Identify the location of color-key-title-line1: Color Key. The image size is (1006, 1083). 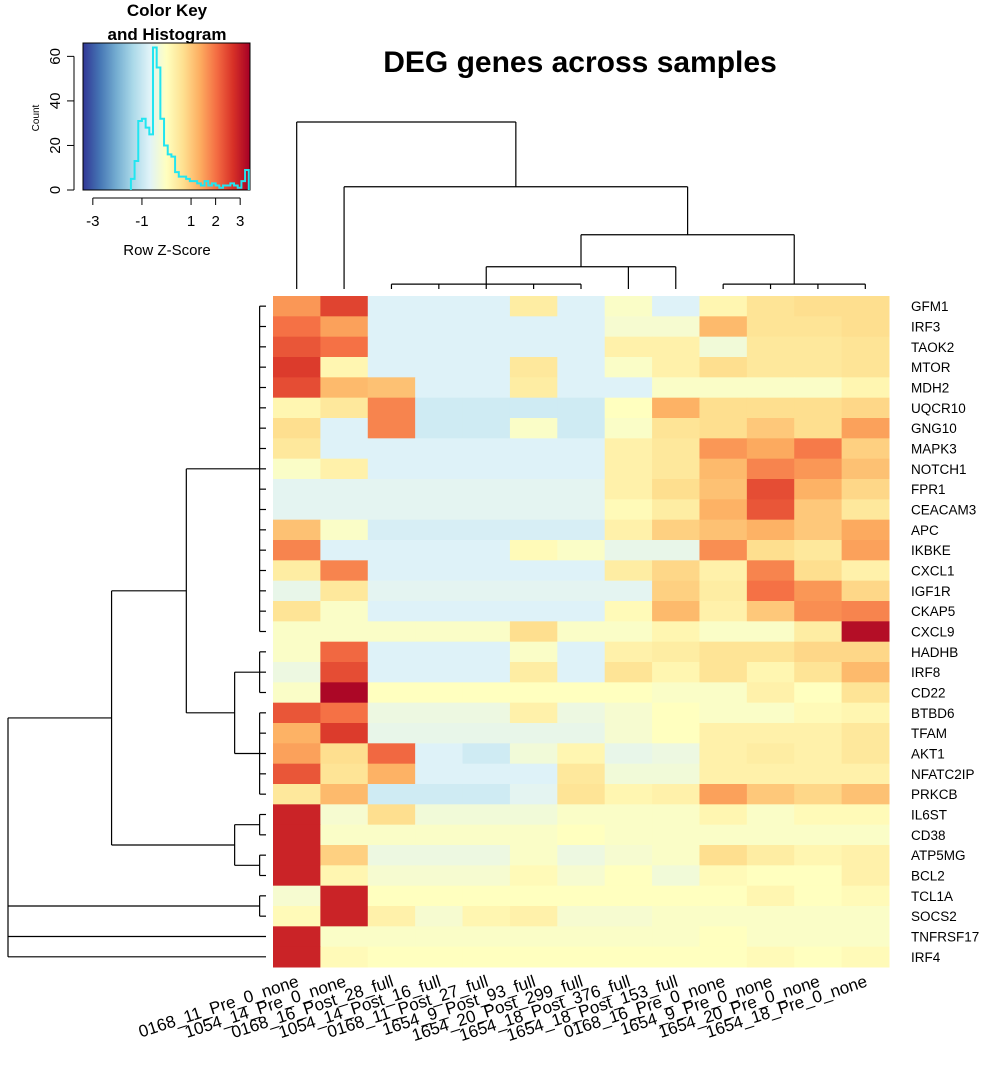
(167, 10).